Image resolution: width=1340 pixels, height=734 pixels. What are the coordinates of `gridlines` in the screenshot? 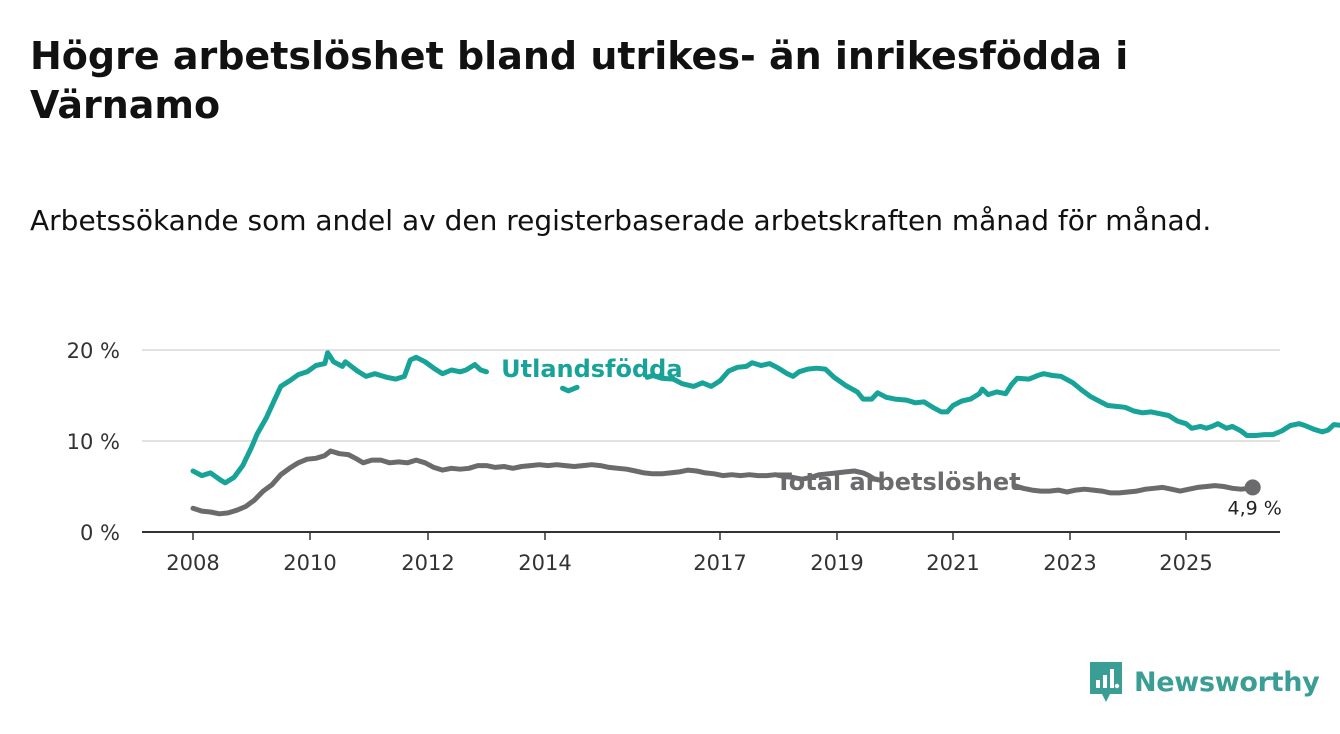 It's located at (711, 395).